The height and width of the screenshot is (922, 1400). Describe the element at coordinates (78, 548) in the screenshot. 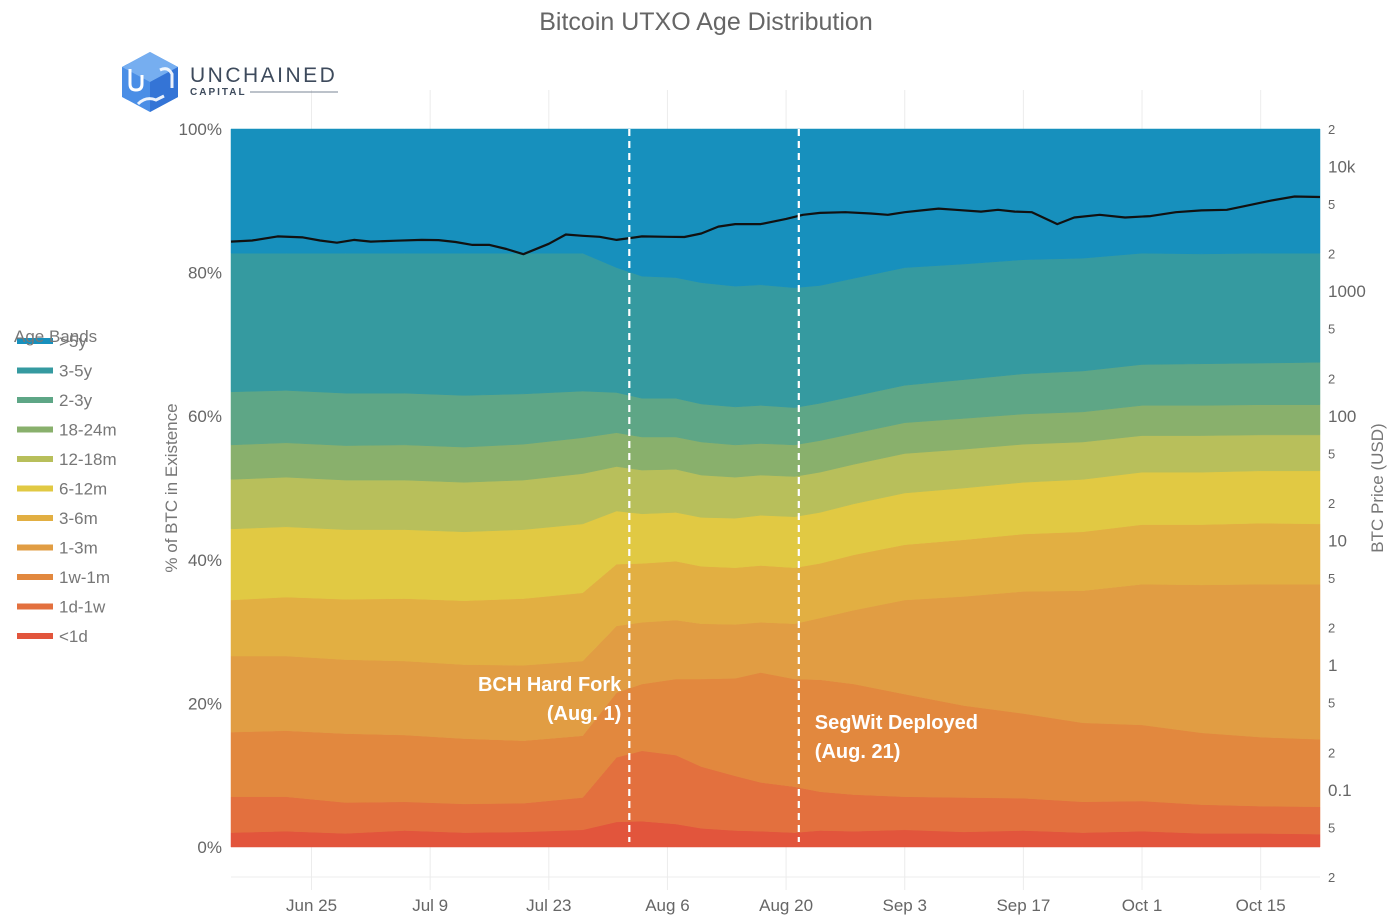

I see `legend-label: 1-3m` at that location.